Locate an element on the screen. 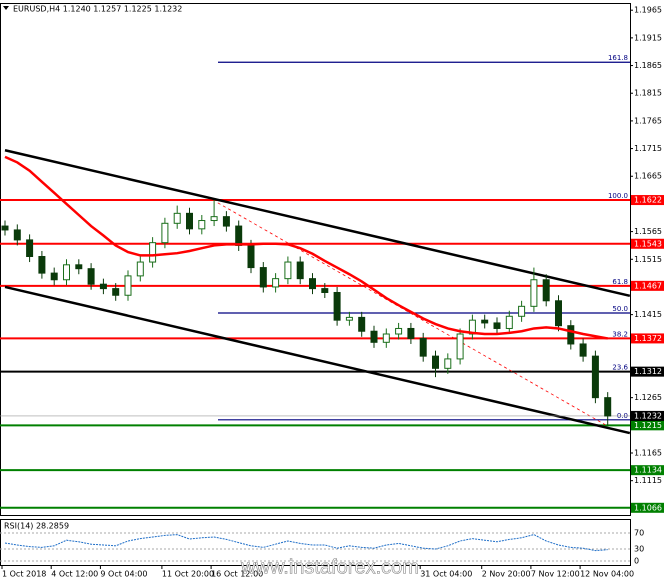 This screenshot has height=582, width=665. current-price-label: 1.1232 is located at coordinates (648, 415).